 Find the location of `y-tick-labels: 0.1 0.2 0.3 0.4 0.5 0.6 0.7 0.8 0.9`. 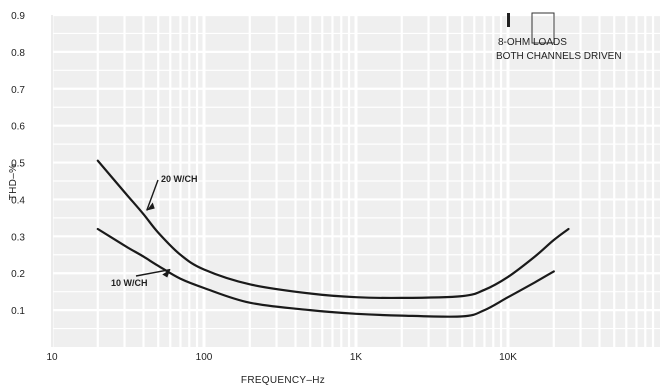

y-tick-labels: 0.1 0.2 0.3 0.4 0.5 0.6 0.7 0.8 0.9 is located at coordinates (18, 164).